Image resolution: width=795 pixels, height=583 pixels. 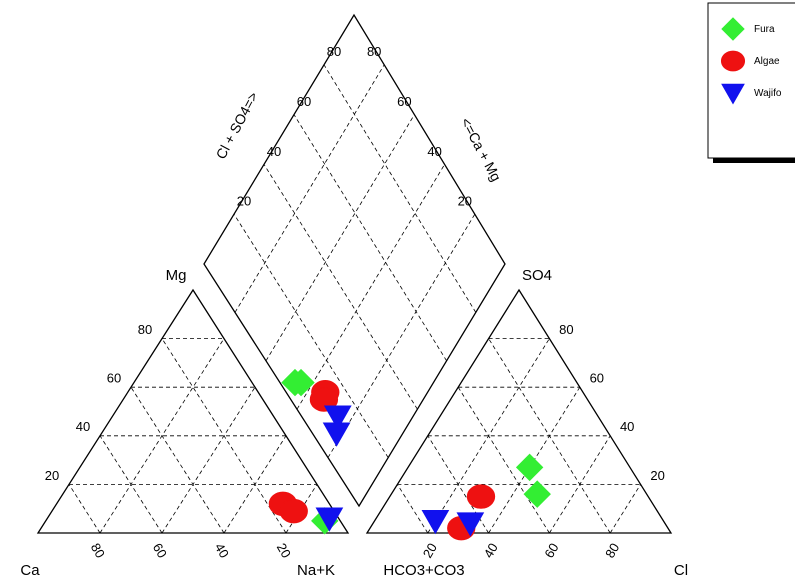 What do you see at coordinates (329, 519) in the screenshot?
I see `wajifo-cation-point` at bounding box center [329, 519].